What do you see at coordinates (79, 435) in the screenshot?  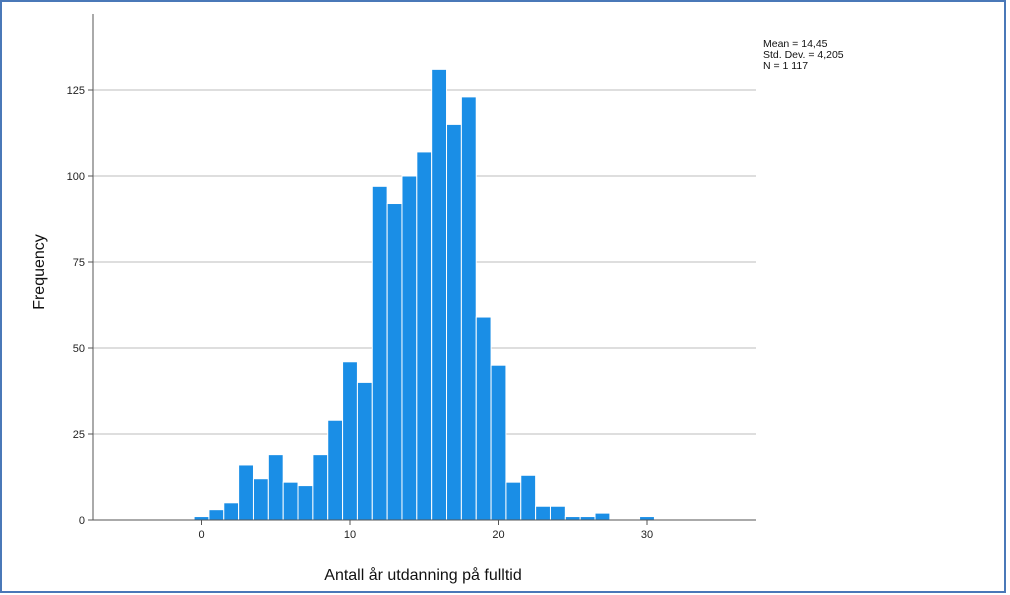 I see `y-tick-label: 25` at bounding box center [79, 435].